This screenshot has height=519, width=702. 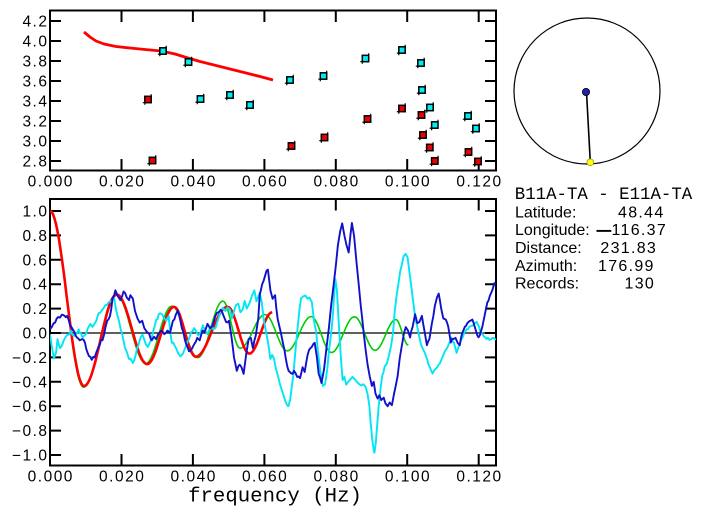 What do you see at coordinates (628, 248) in the screenshot?
I see `svg-text: 231.83` at bounding box center [628, 248].